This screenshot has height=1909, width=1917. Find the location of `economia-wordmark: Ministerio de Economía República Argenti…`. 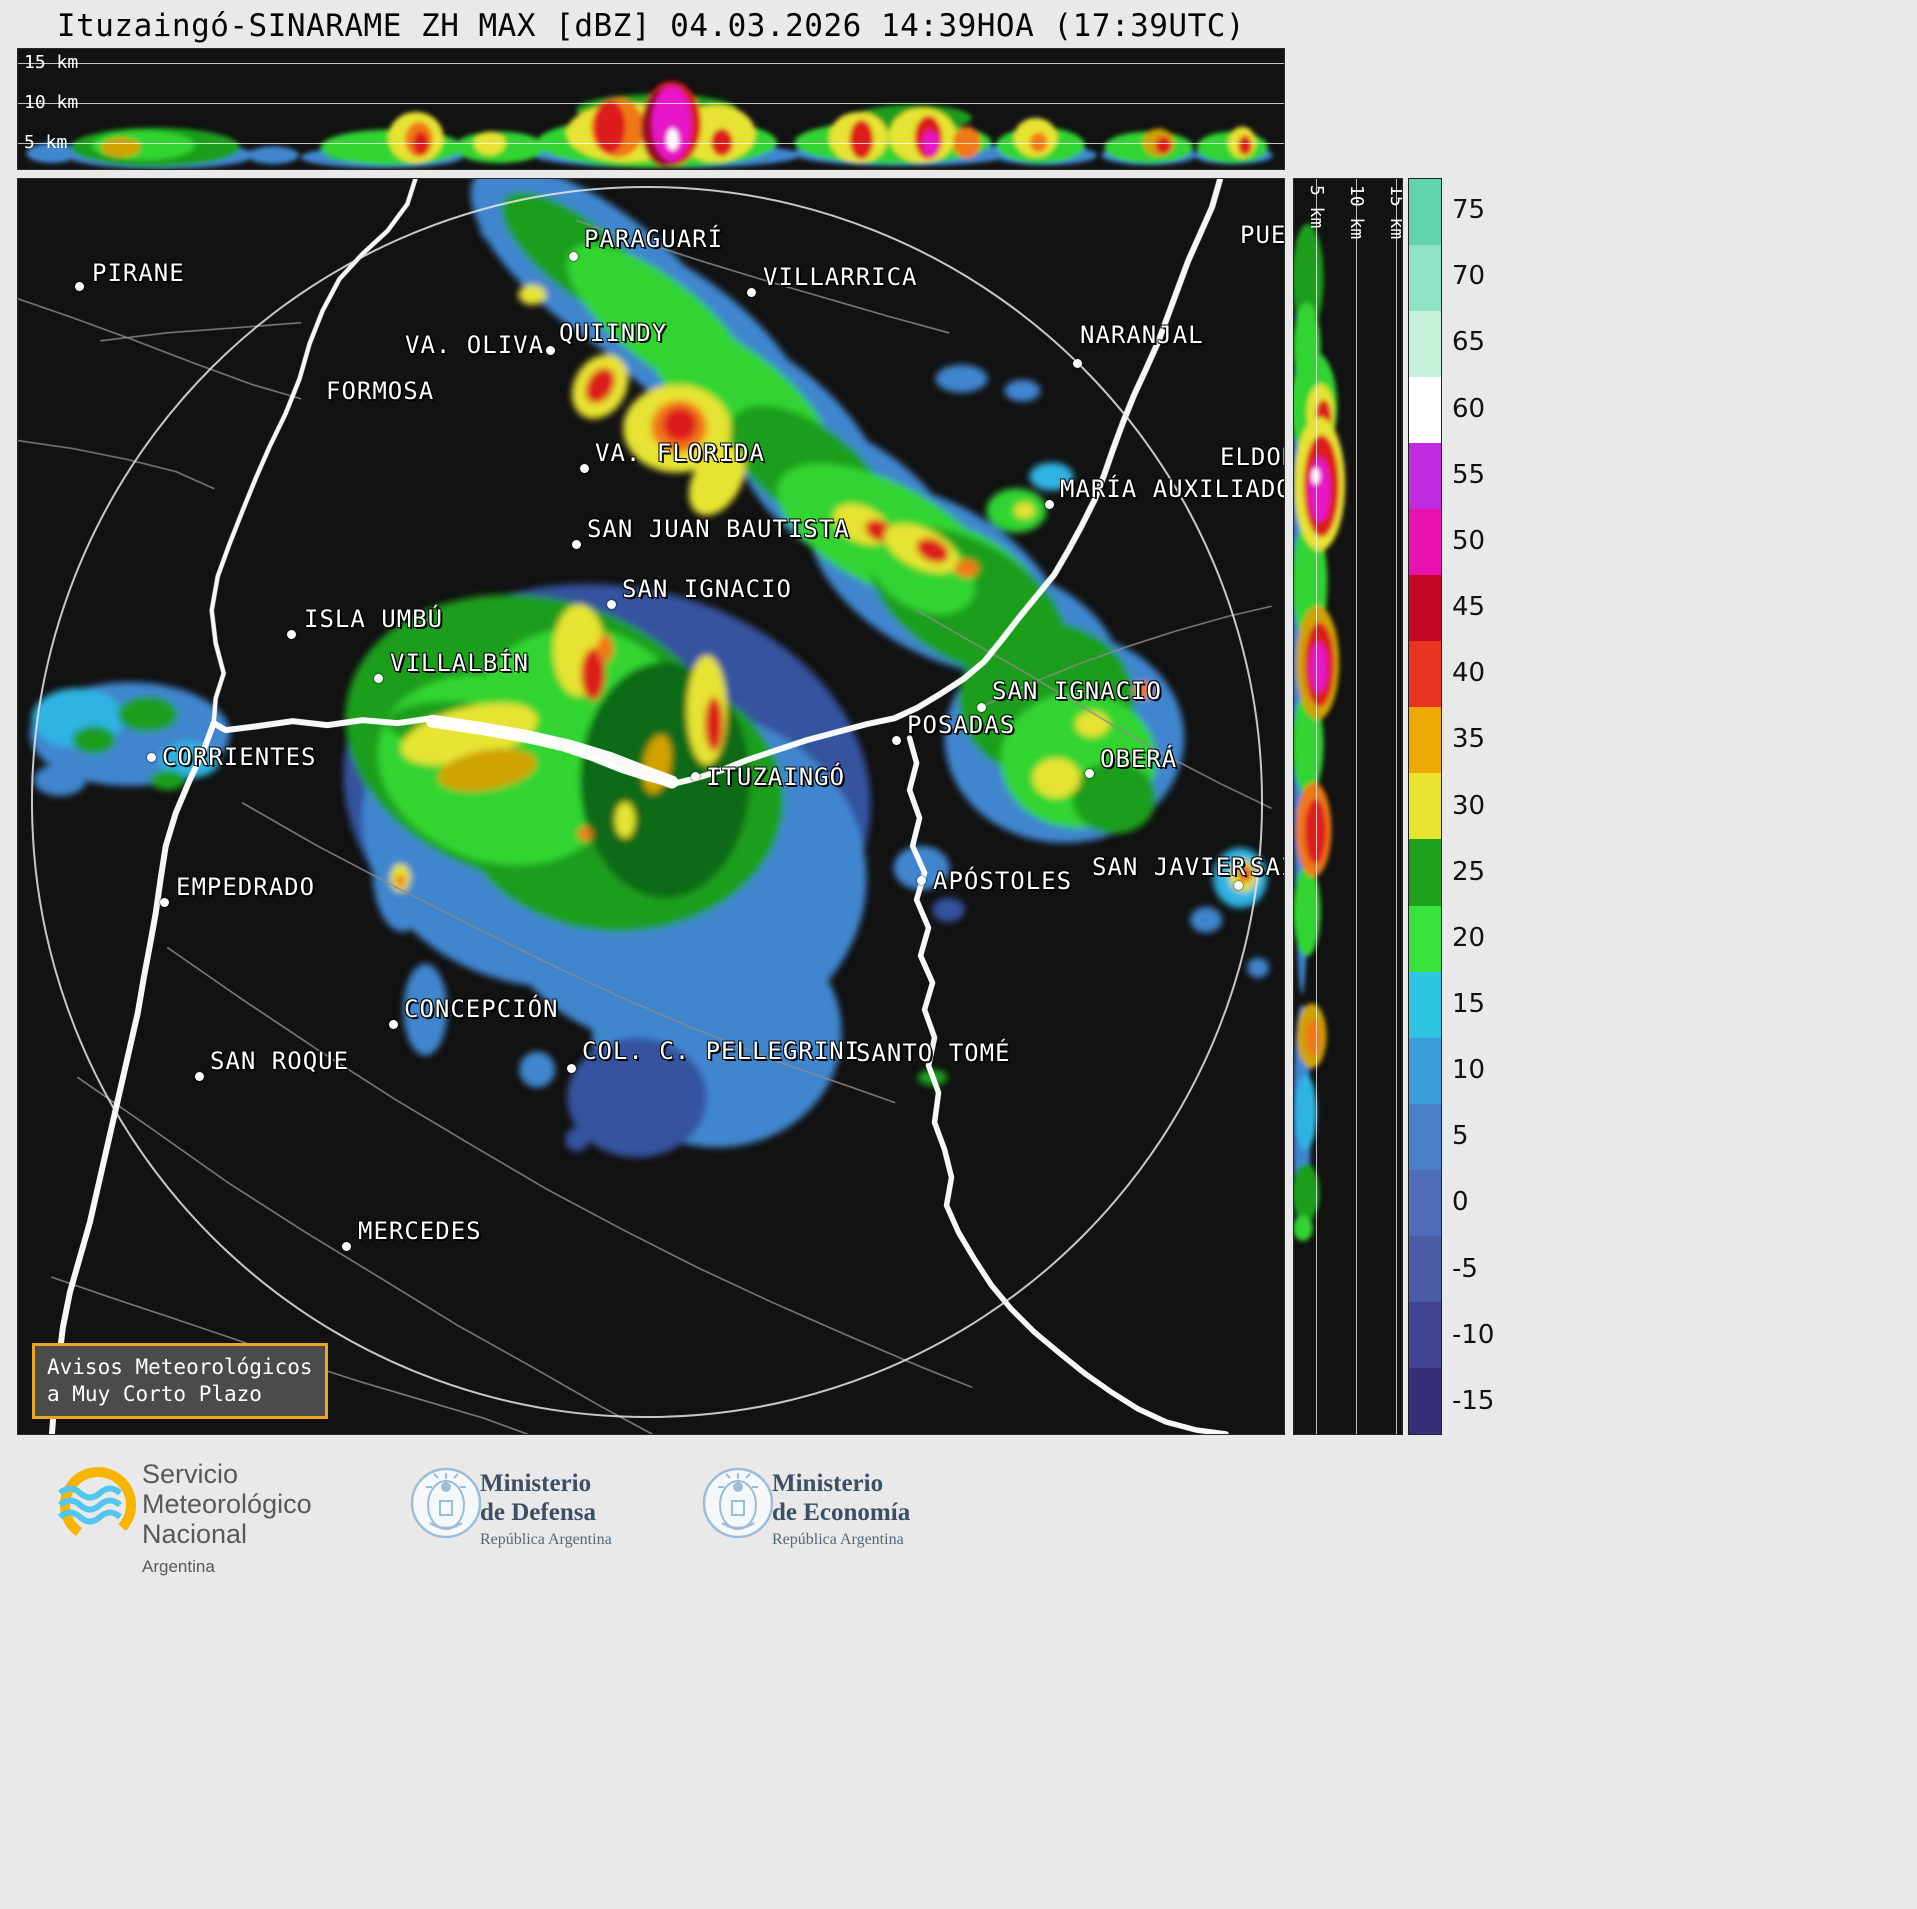

economia-wordmark: Ministerio de Economía República Argenti… is located at coordinates (841, 1509).